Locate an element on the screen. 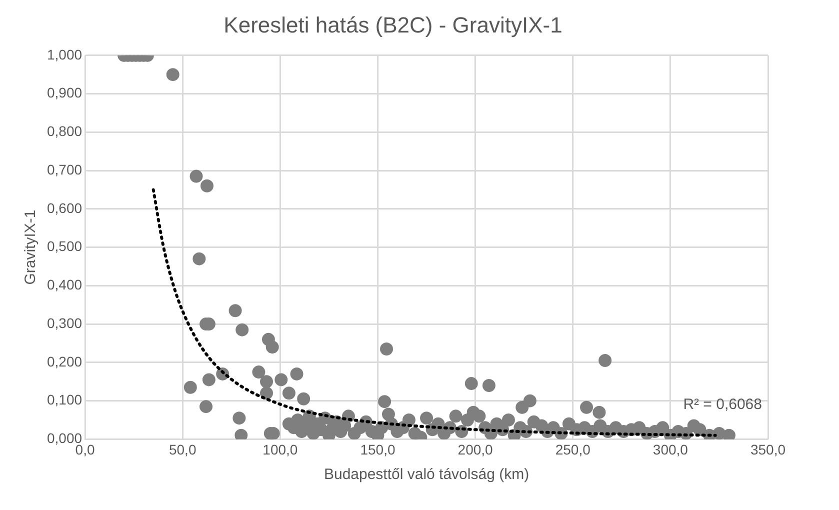 This screenshot has height=510, width=839. x-tick-label: 300,0 is located at coordinates (670, 449).